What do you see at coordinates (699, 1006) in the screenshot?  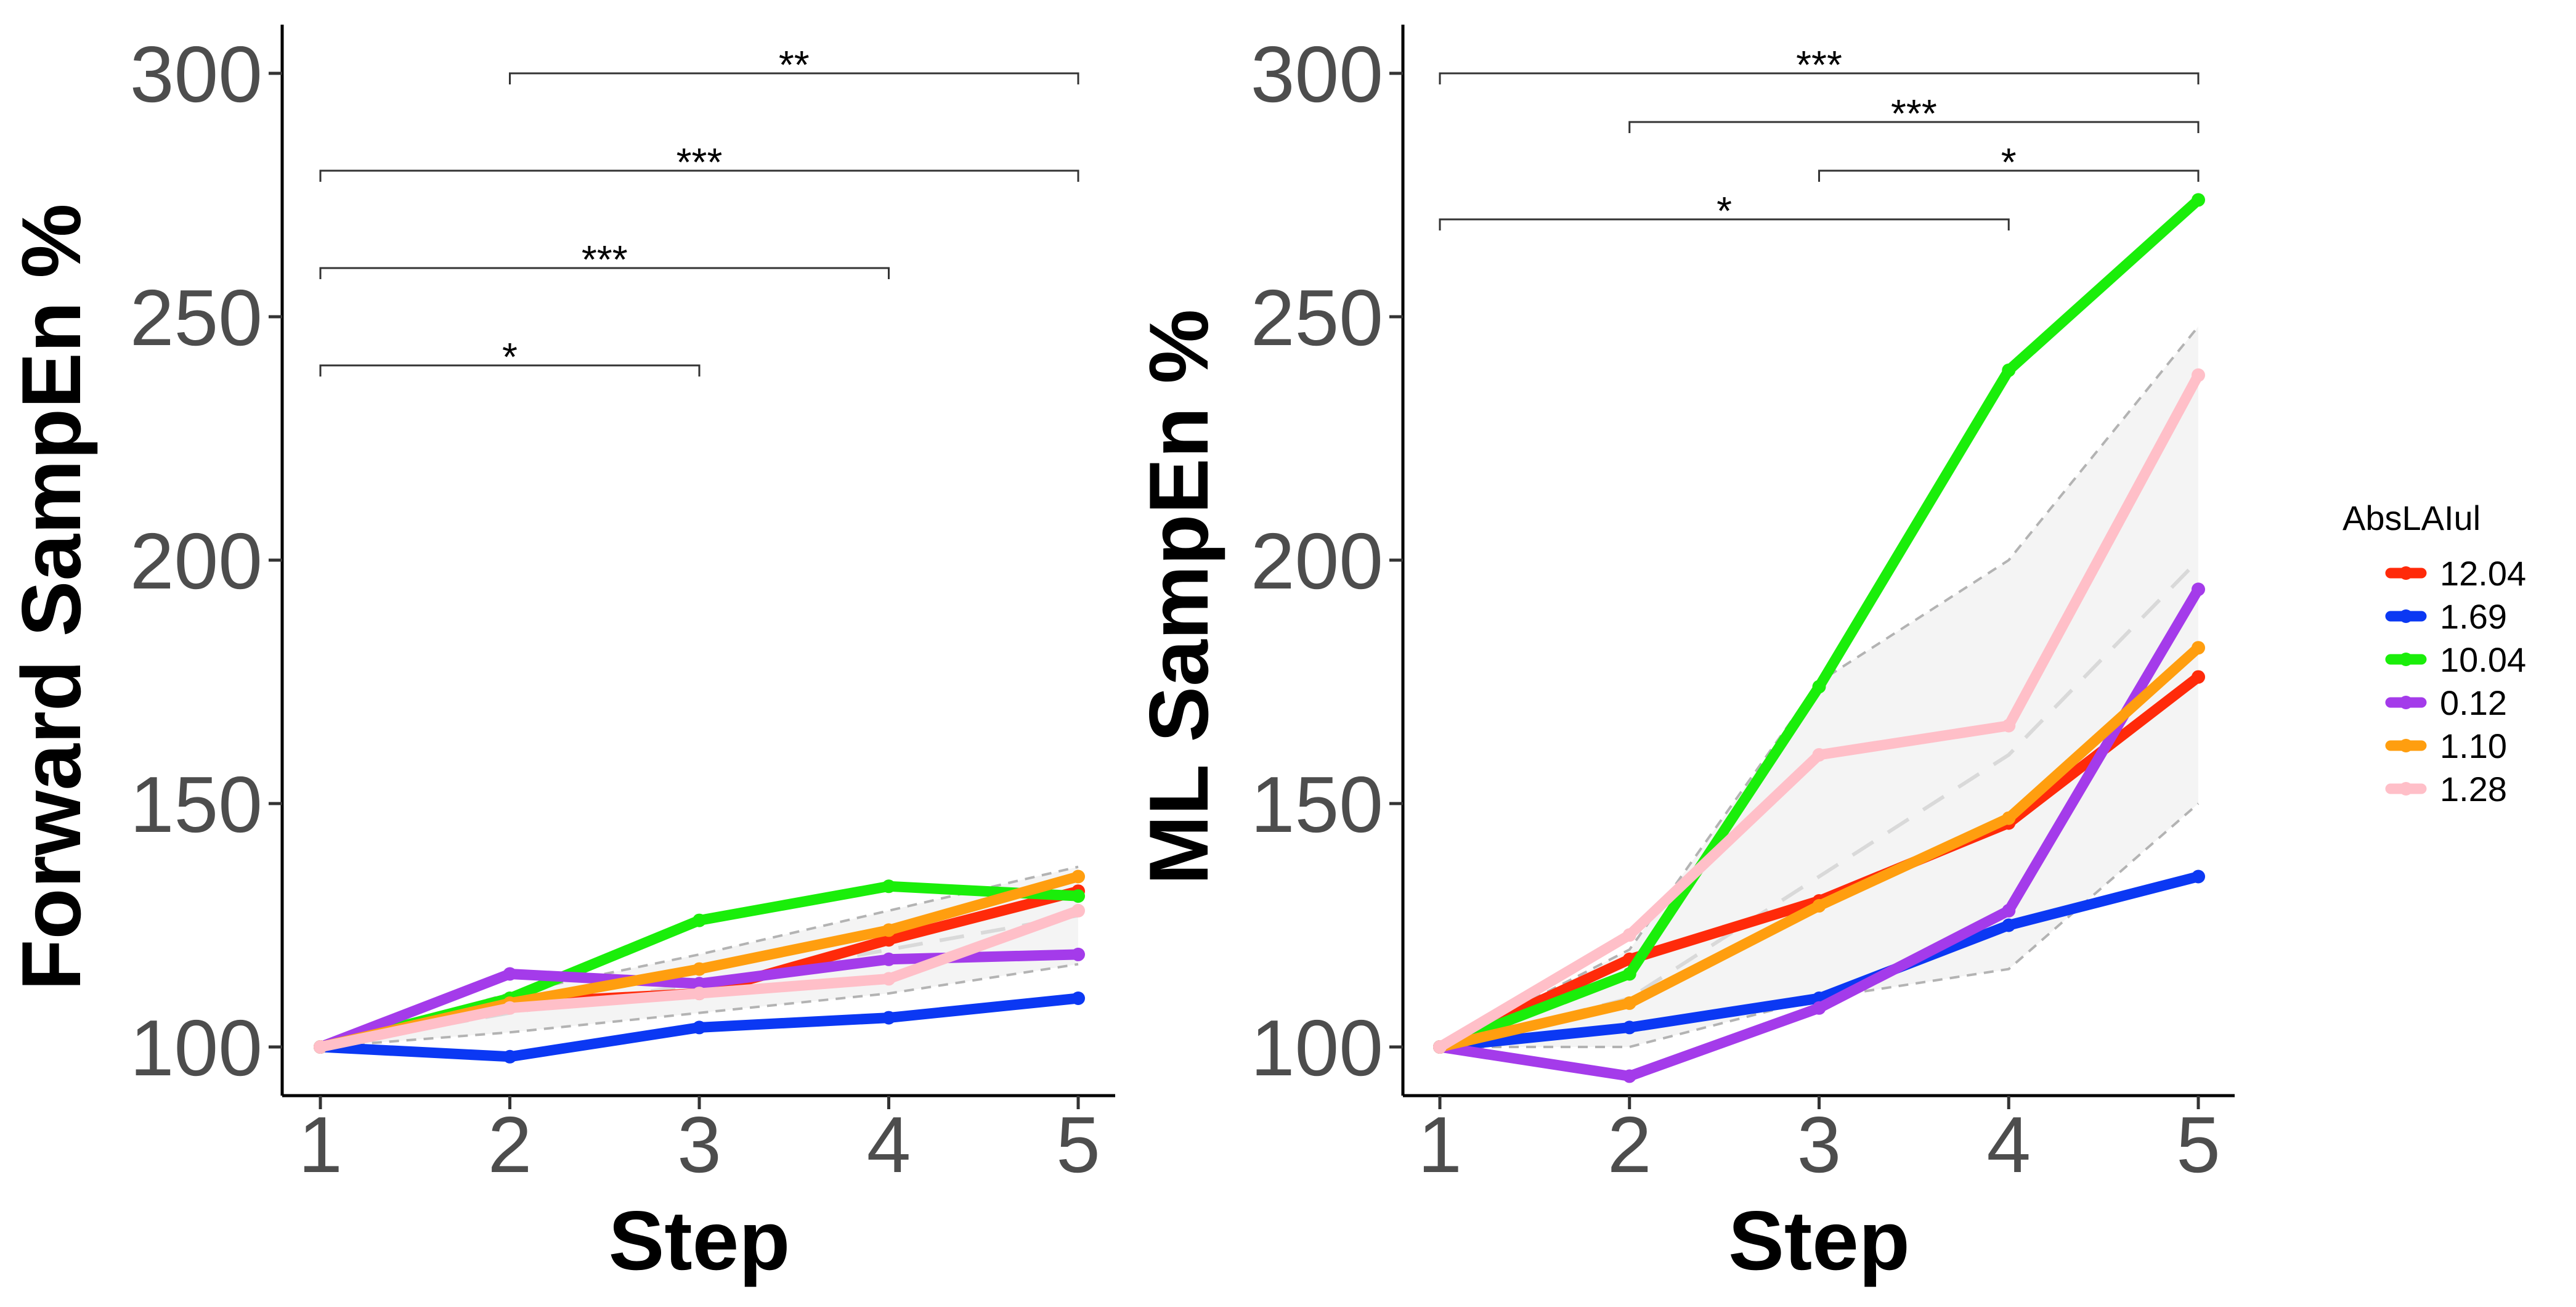 I see `band-lower-line` at bounding box center [699, 1006].